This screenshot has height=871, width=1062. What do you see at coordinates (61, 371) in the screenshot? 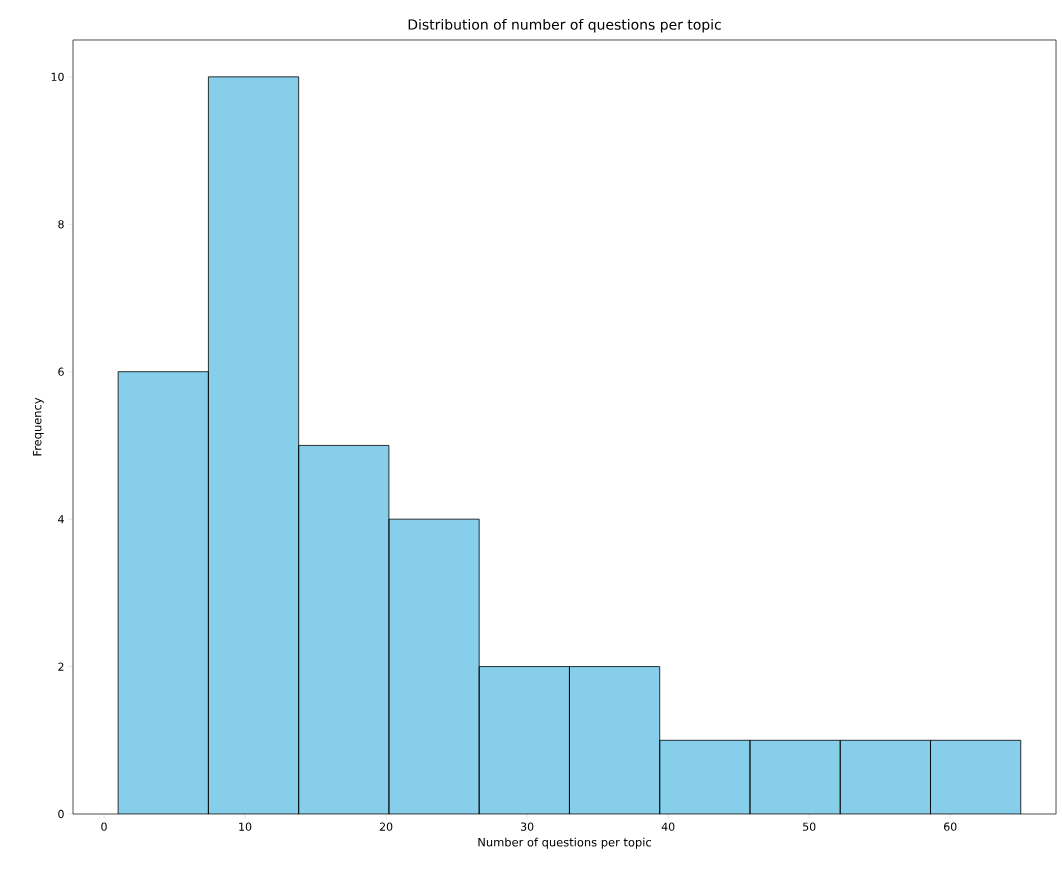
I see `y-tick-label: 6` at bounding box center [61, 371].